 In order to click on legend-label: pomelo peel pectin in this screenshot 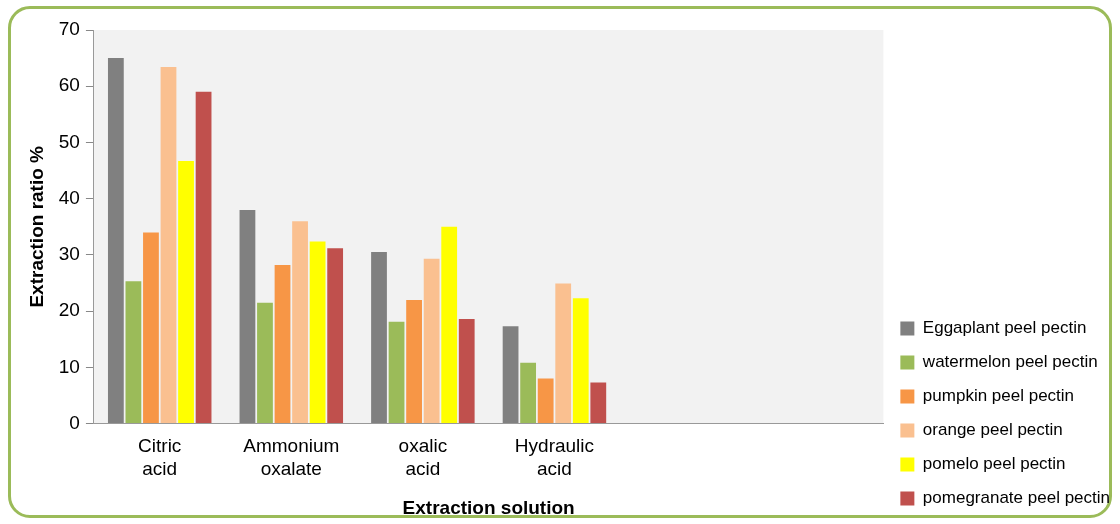, I will do `click(994, 464)`.